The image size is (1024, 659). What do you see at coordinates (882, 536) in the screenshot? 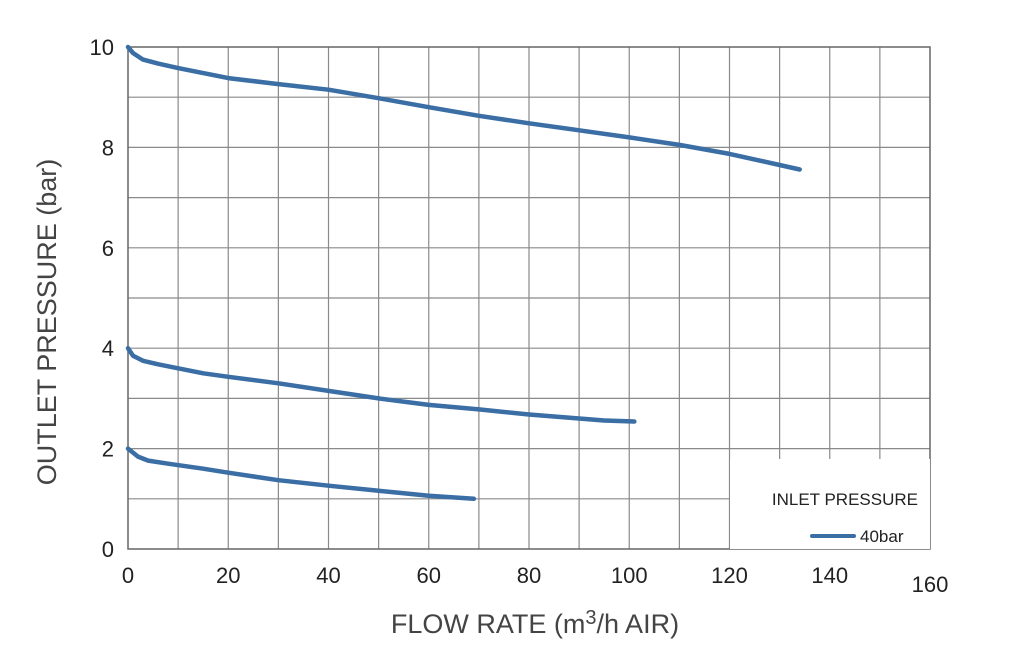
I see `legend-entry: 40bar` at bounding box center [882, 536].